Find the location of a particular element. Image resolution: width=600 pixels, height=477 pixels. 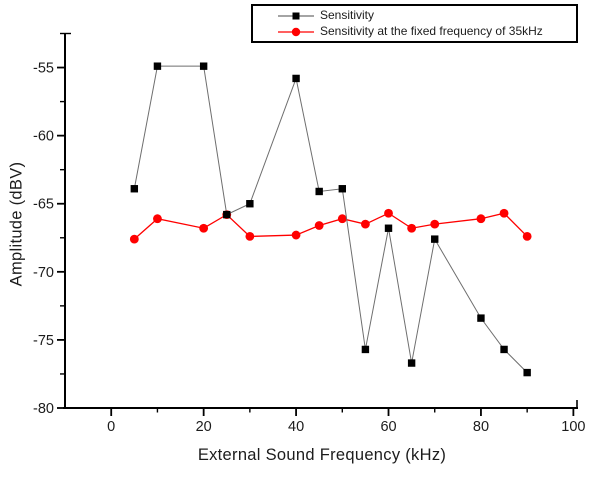

red-circle-line-icon is located at coordinates (296, 31).